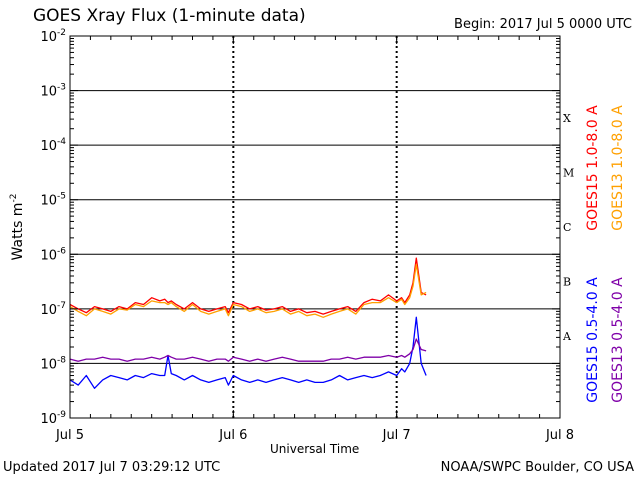 This screenshot has width=640, height=480. What do you see at coordinates (567, 227) in the screenshot?
I see `flare-class-label: C` at bounding box center [567, 227].